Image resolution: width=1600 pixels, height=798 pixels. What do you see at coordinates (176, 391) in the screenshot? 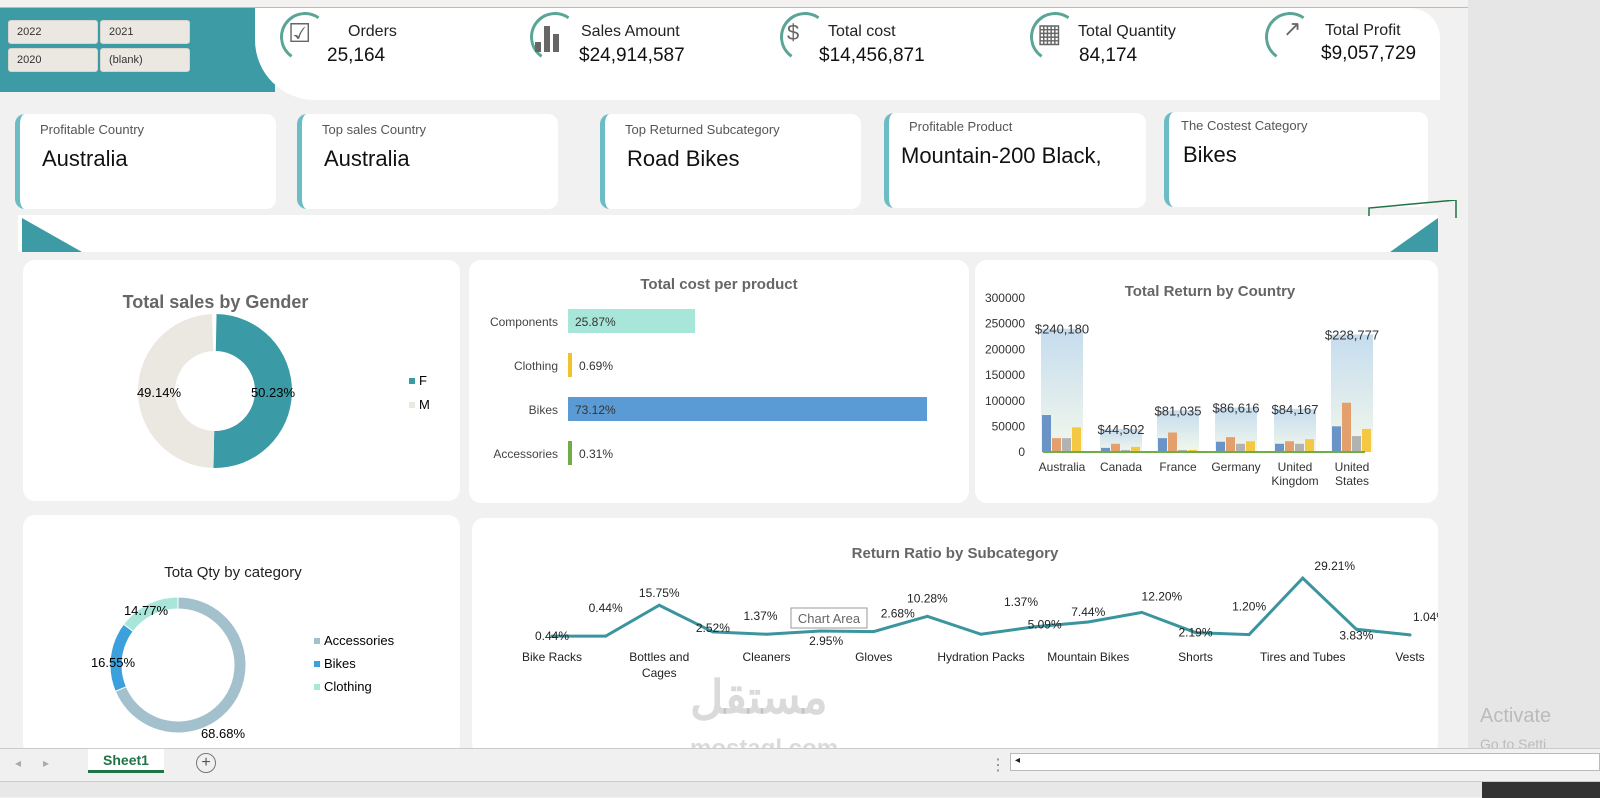
I see `donut-slice-m` at bounding box center [176, 391].